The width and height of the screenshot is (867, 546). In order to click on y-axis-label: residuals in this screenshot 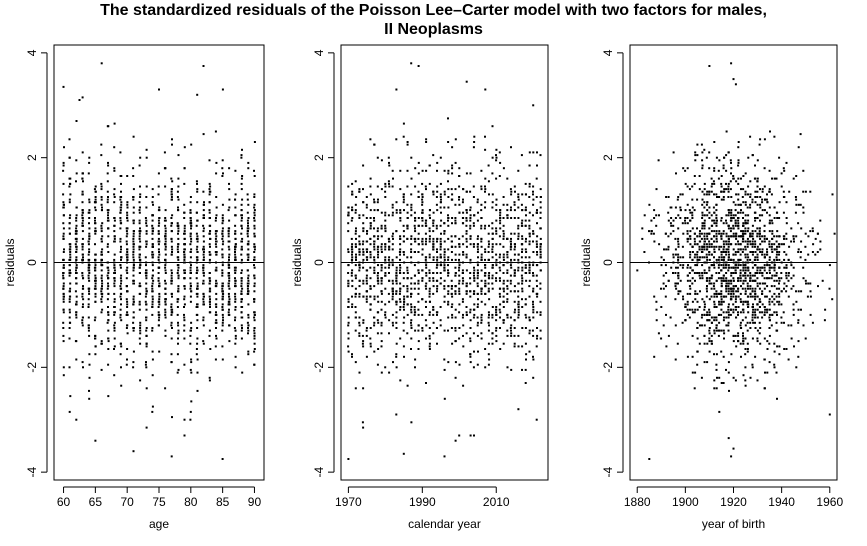, I will do `click(586, 262)`.